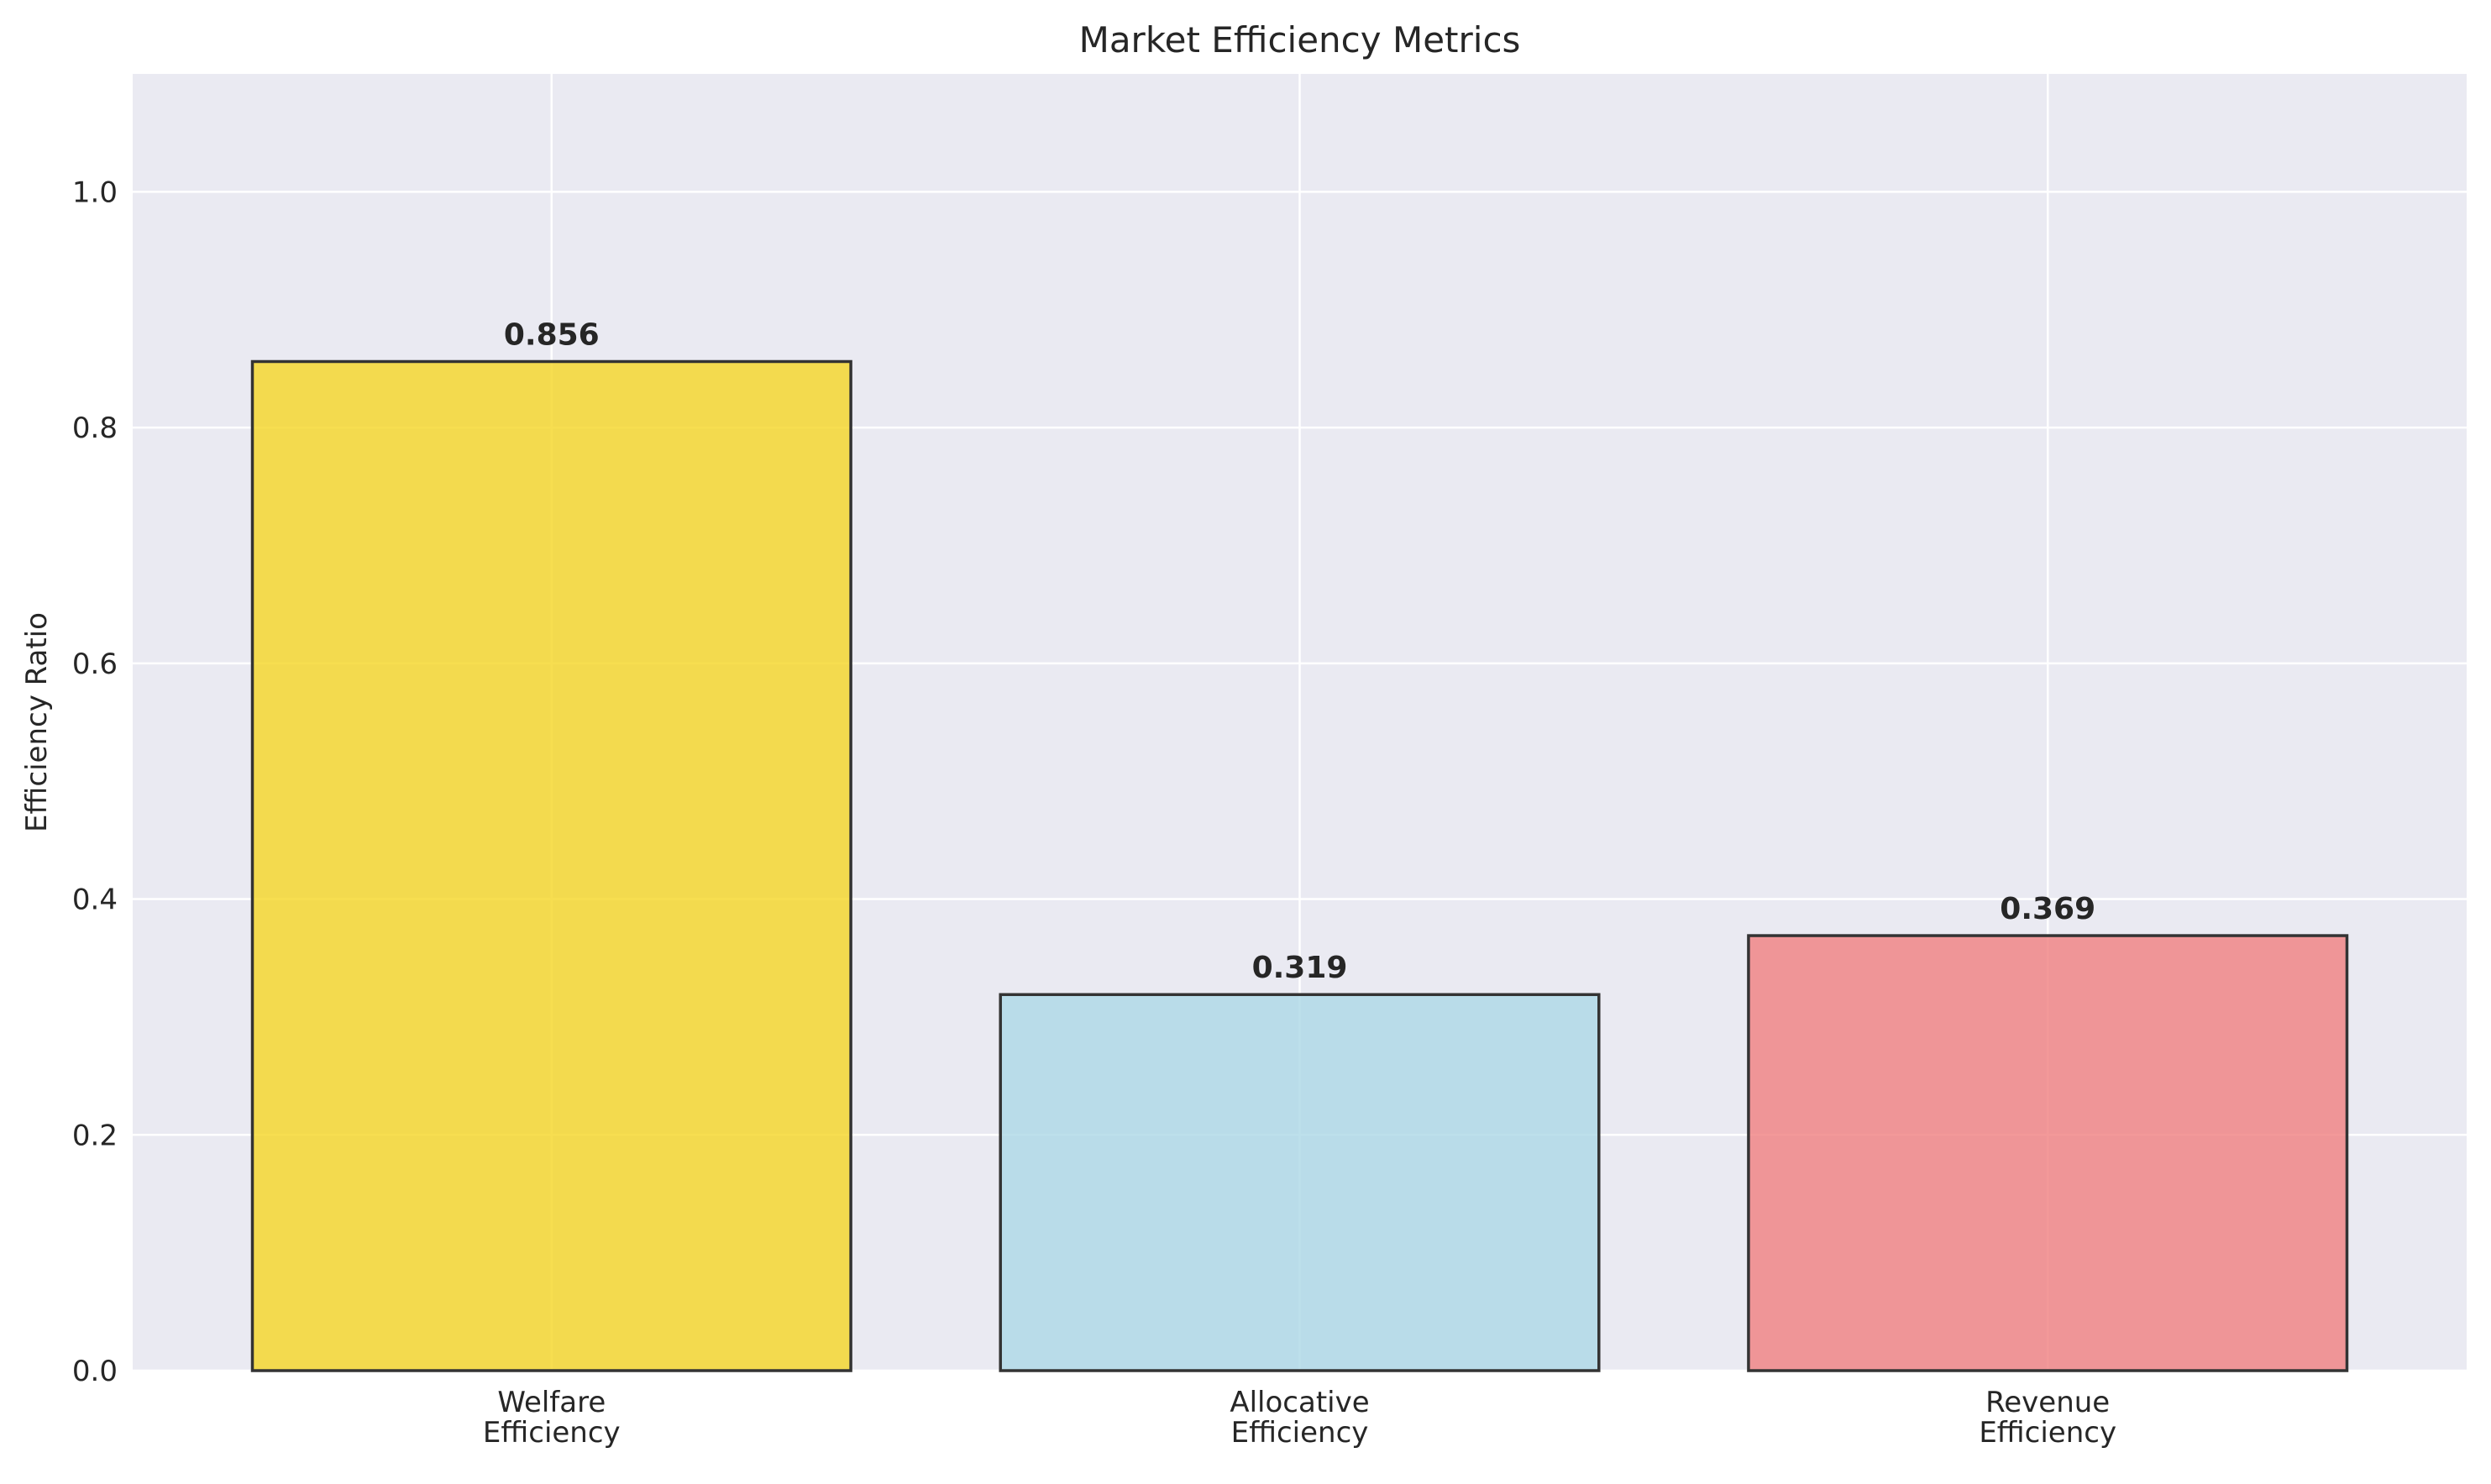 The height and width of the screenshot is (1484, 2491). What do you see at coordinates (95, 1135) in the screenshot?
I see `y-tick-label: 0.2` at bounding box center [95, 1135].